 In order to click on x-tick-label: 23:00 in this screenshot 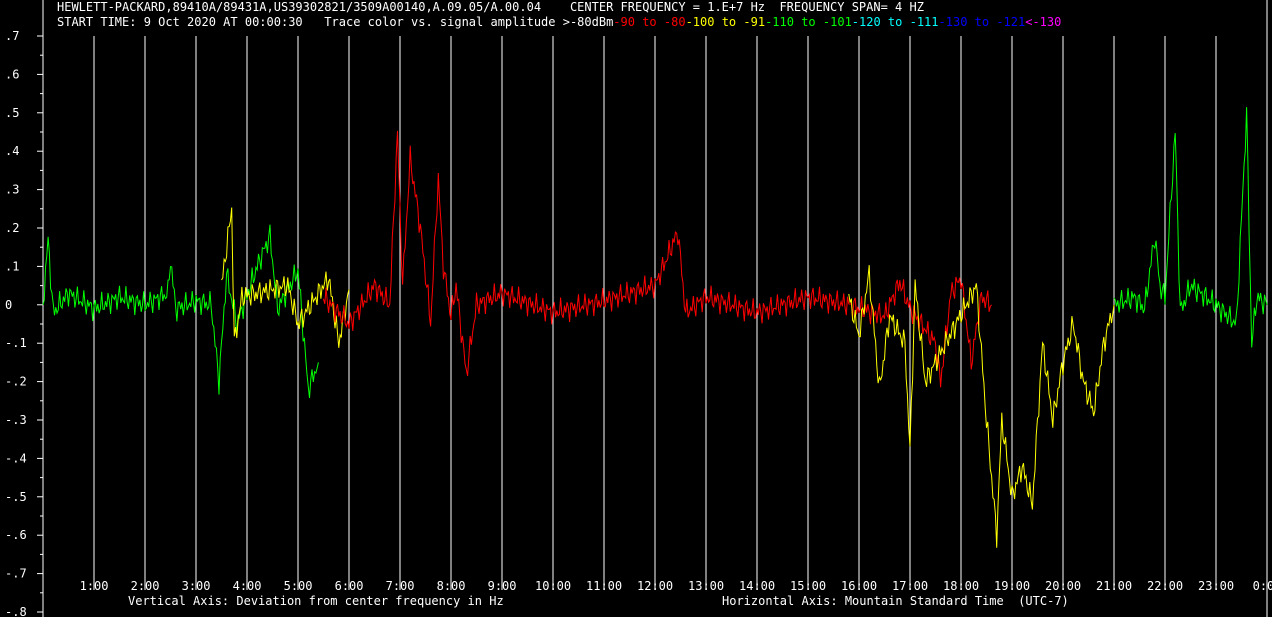, I will do `click(1216, 586)`.